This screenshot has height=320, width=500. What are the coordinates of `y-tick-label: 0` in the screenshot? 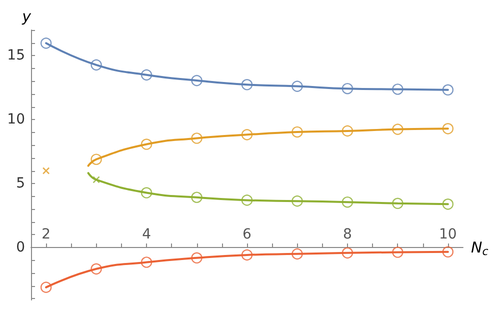 It's located at (20, 248).